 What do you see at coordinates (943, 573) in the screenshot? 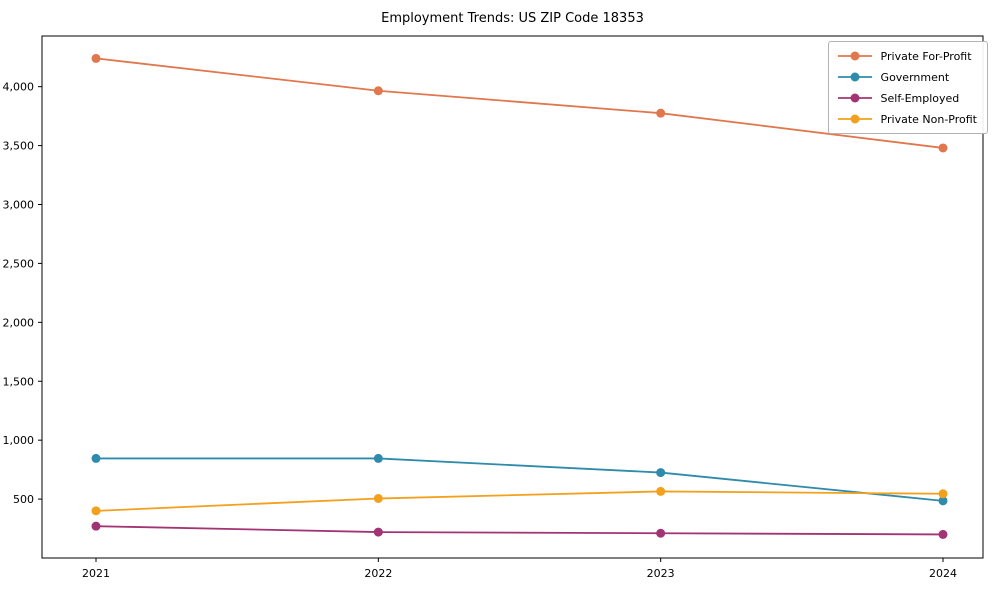
I see `x-tick-label: 2024` at bounding box center [943, 573].